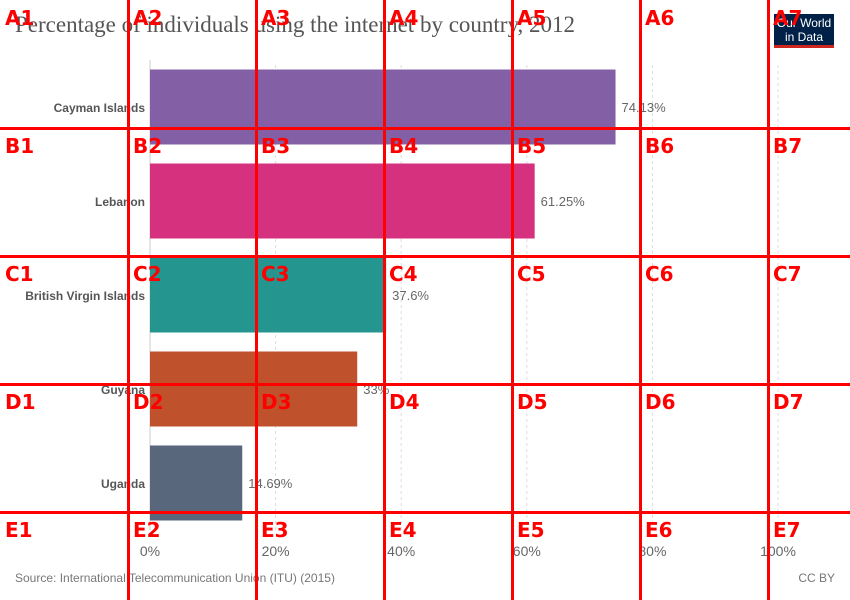  Describe the element at coordinates (644, 107) in the screenshot. I see `value-label: 74.13%` at that location.